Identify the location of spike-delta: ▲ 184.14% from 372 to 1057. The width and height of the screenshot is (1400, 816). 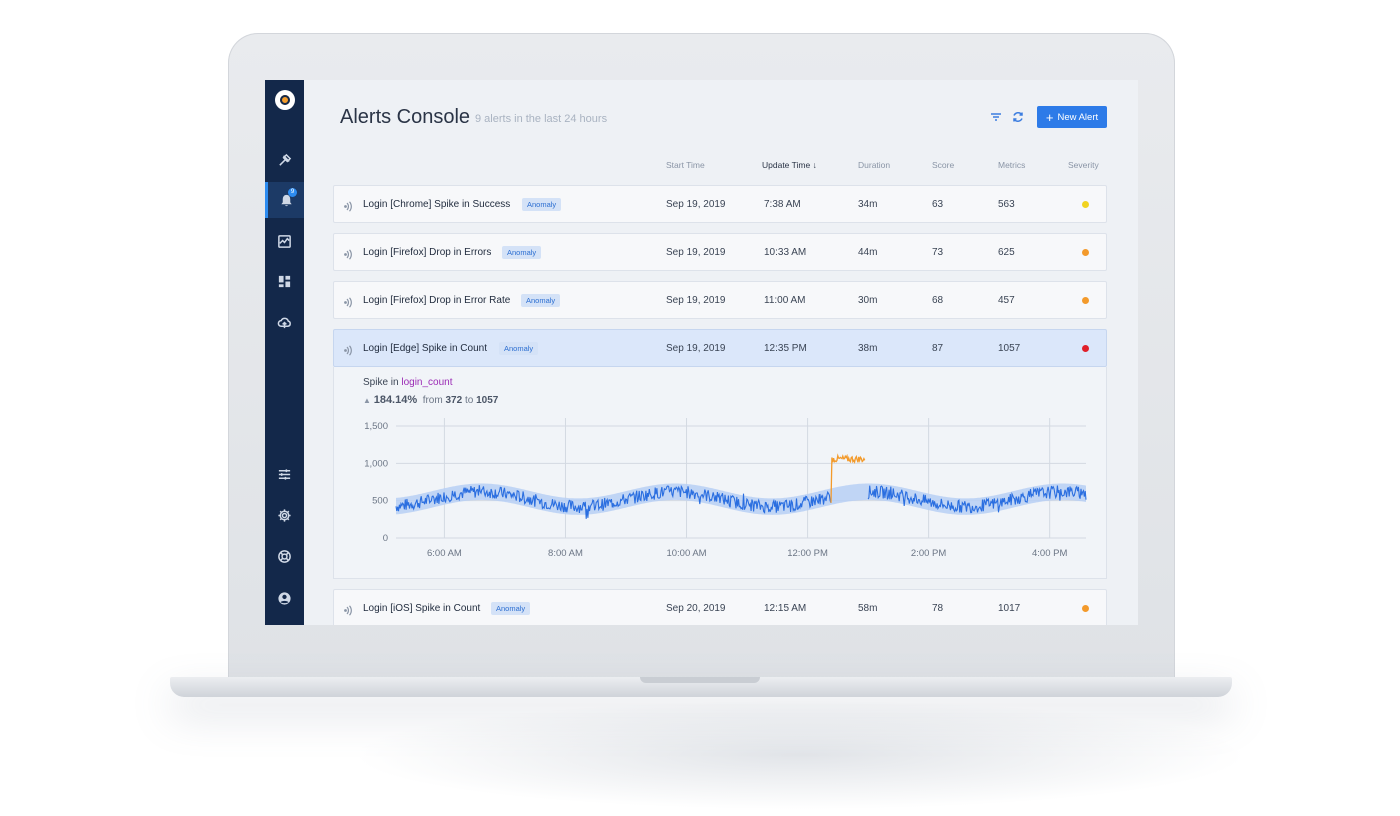
(430, 400).